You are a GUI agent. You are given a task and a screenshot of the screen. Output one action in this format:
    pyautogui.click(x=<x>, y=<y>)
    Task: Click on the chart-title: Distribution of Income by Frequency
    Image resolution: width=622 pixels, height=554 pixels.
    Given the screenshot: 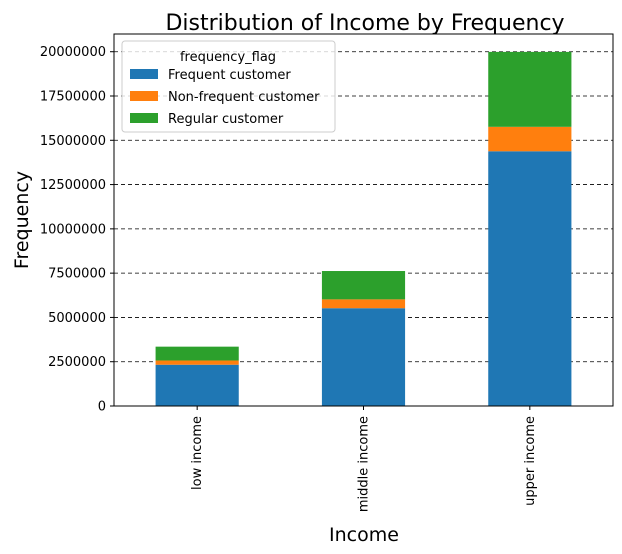 What is the action you would take?
    pyautogui.click(x=364, y=23)
    